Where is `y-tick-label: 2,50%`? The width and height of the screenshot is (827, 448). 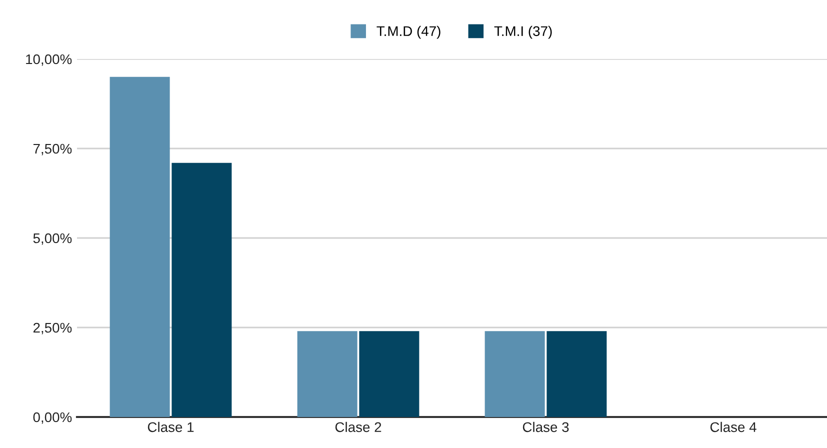
y-tick-label: 2,50% is located at coordinates (52, 328).